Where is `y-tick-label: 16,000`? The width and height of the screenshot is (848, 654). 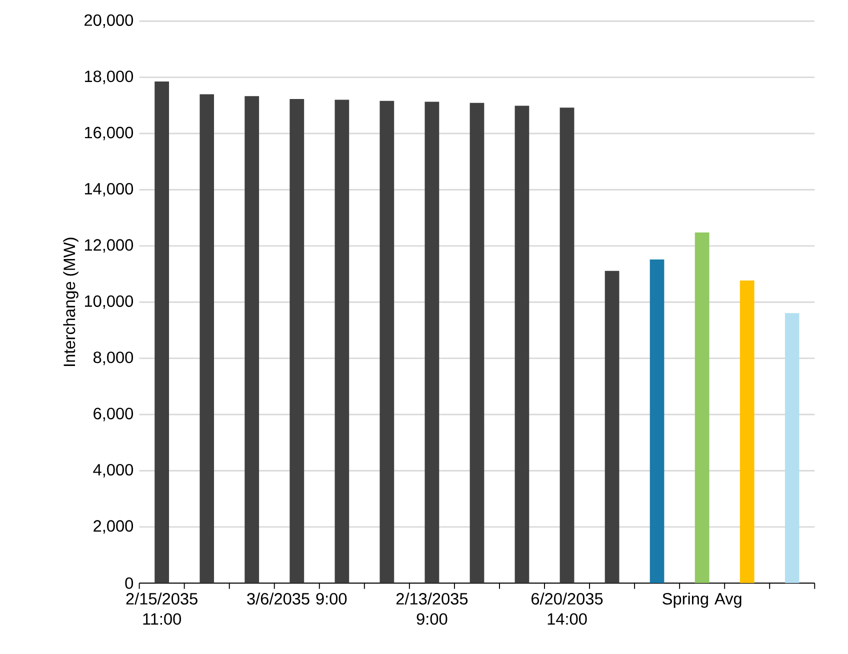
y-tick-label: 16,000 is located at coordinates (109, 133).